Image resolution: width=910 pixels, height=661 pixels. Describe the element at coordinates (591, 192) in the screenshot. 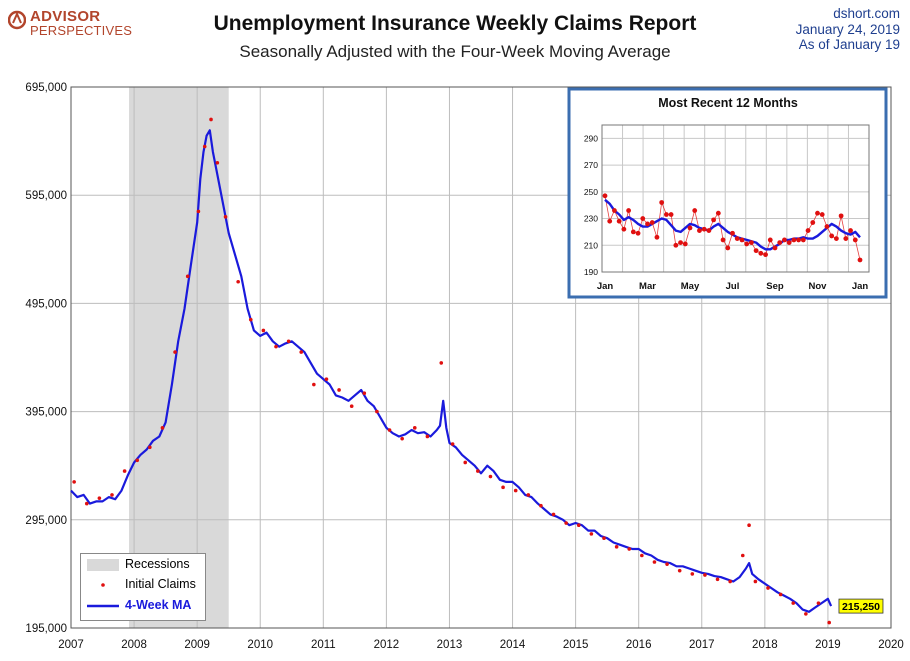

I see `inset-y-tick-label: 250` at that location.